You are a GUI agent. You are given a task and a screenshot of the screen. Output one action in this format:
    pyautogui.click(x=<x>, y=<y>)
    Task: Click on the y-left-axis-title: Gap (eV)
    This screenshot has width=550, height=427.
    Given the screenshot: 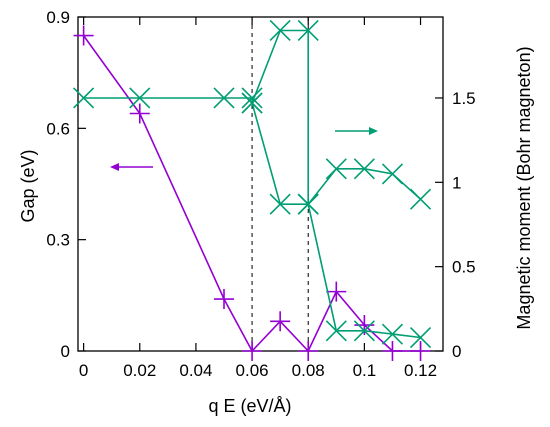 What is the action you would take?
    pyautogui.click(x=28, y=185)
    